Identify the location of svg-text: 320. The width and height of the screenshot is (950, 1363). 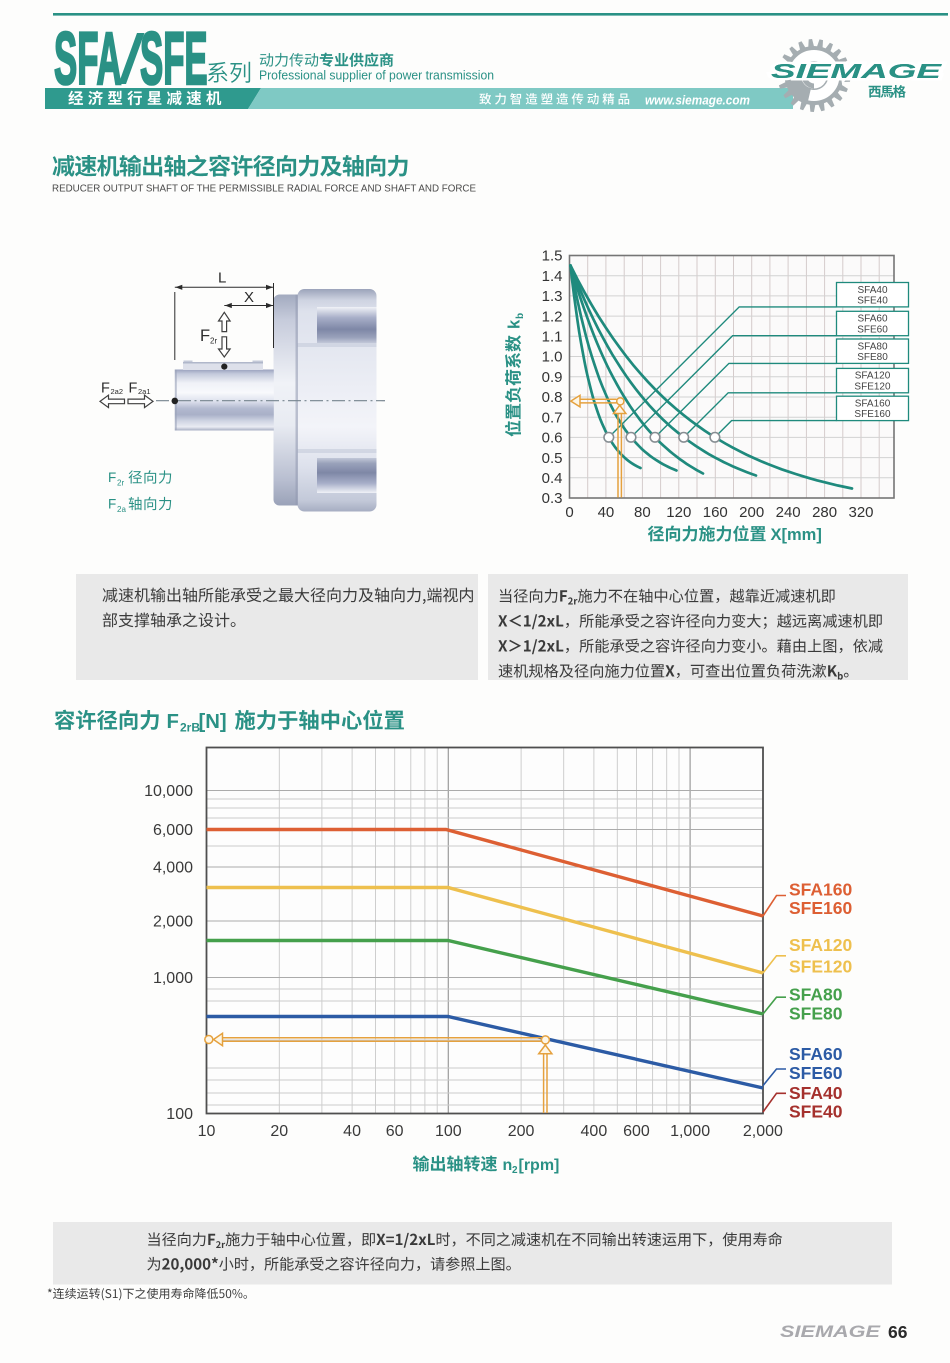
(861, 512).